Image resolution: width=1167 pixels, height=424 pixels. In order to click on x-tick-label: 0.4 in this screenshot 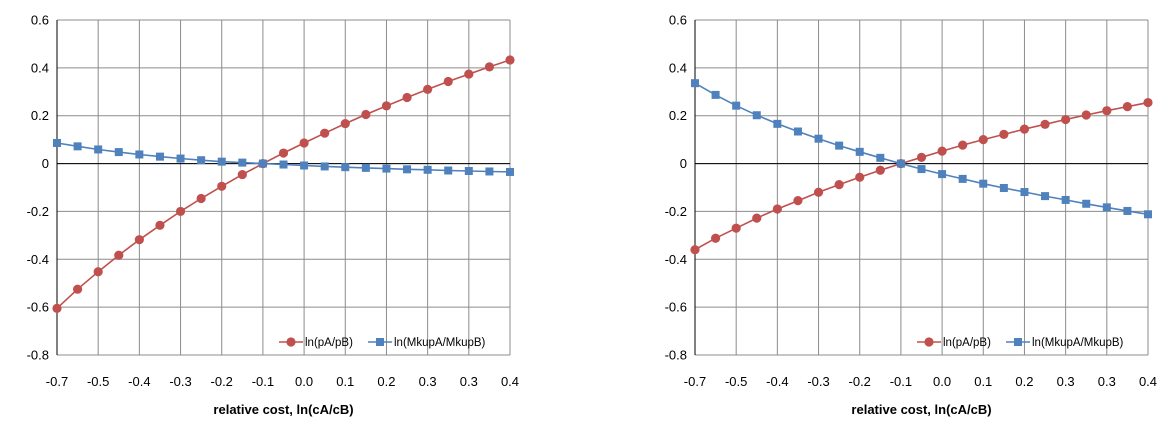, I will do `click(510, 381)`.